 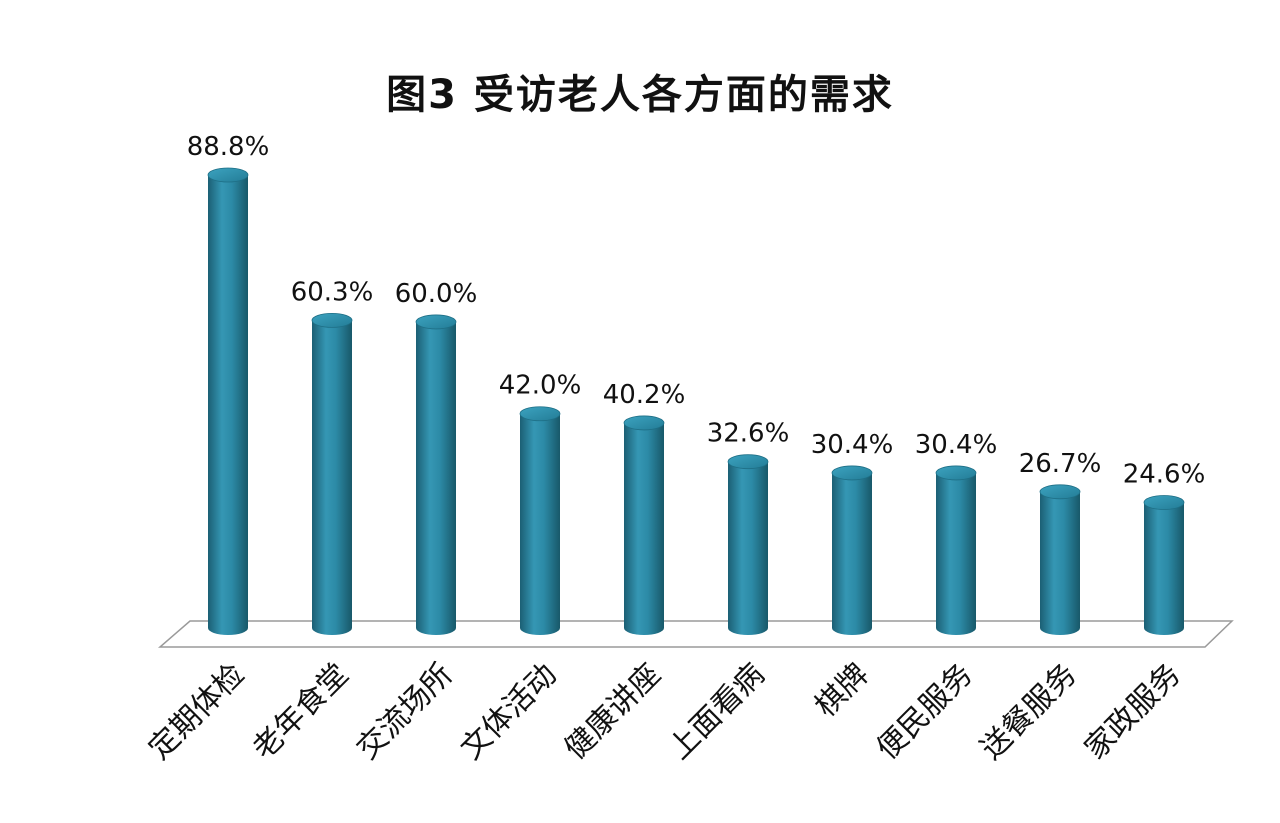 What do you see at coordinates (540, 386) in the screenshot?
I see `data-label: 42.0%` at bounding box center [540, 386].